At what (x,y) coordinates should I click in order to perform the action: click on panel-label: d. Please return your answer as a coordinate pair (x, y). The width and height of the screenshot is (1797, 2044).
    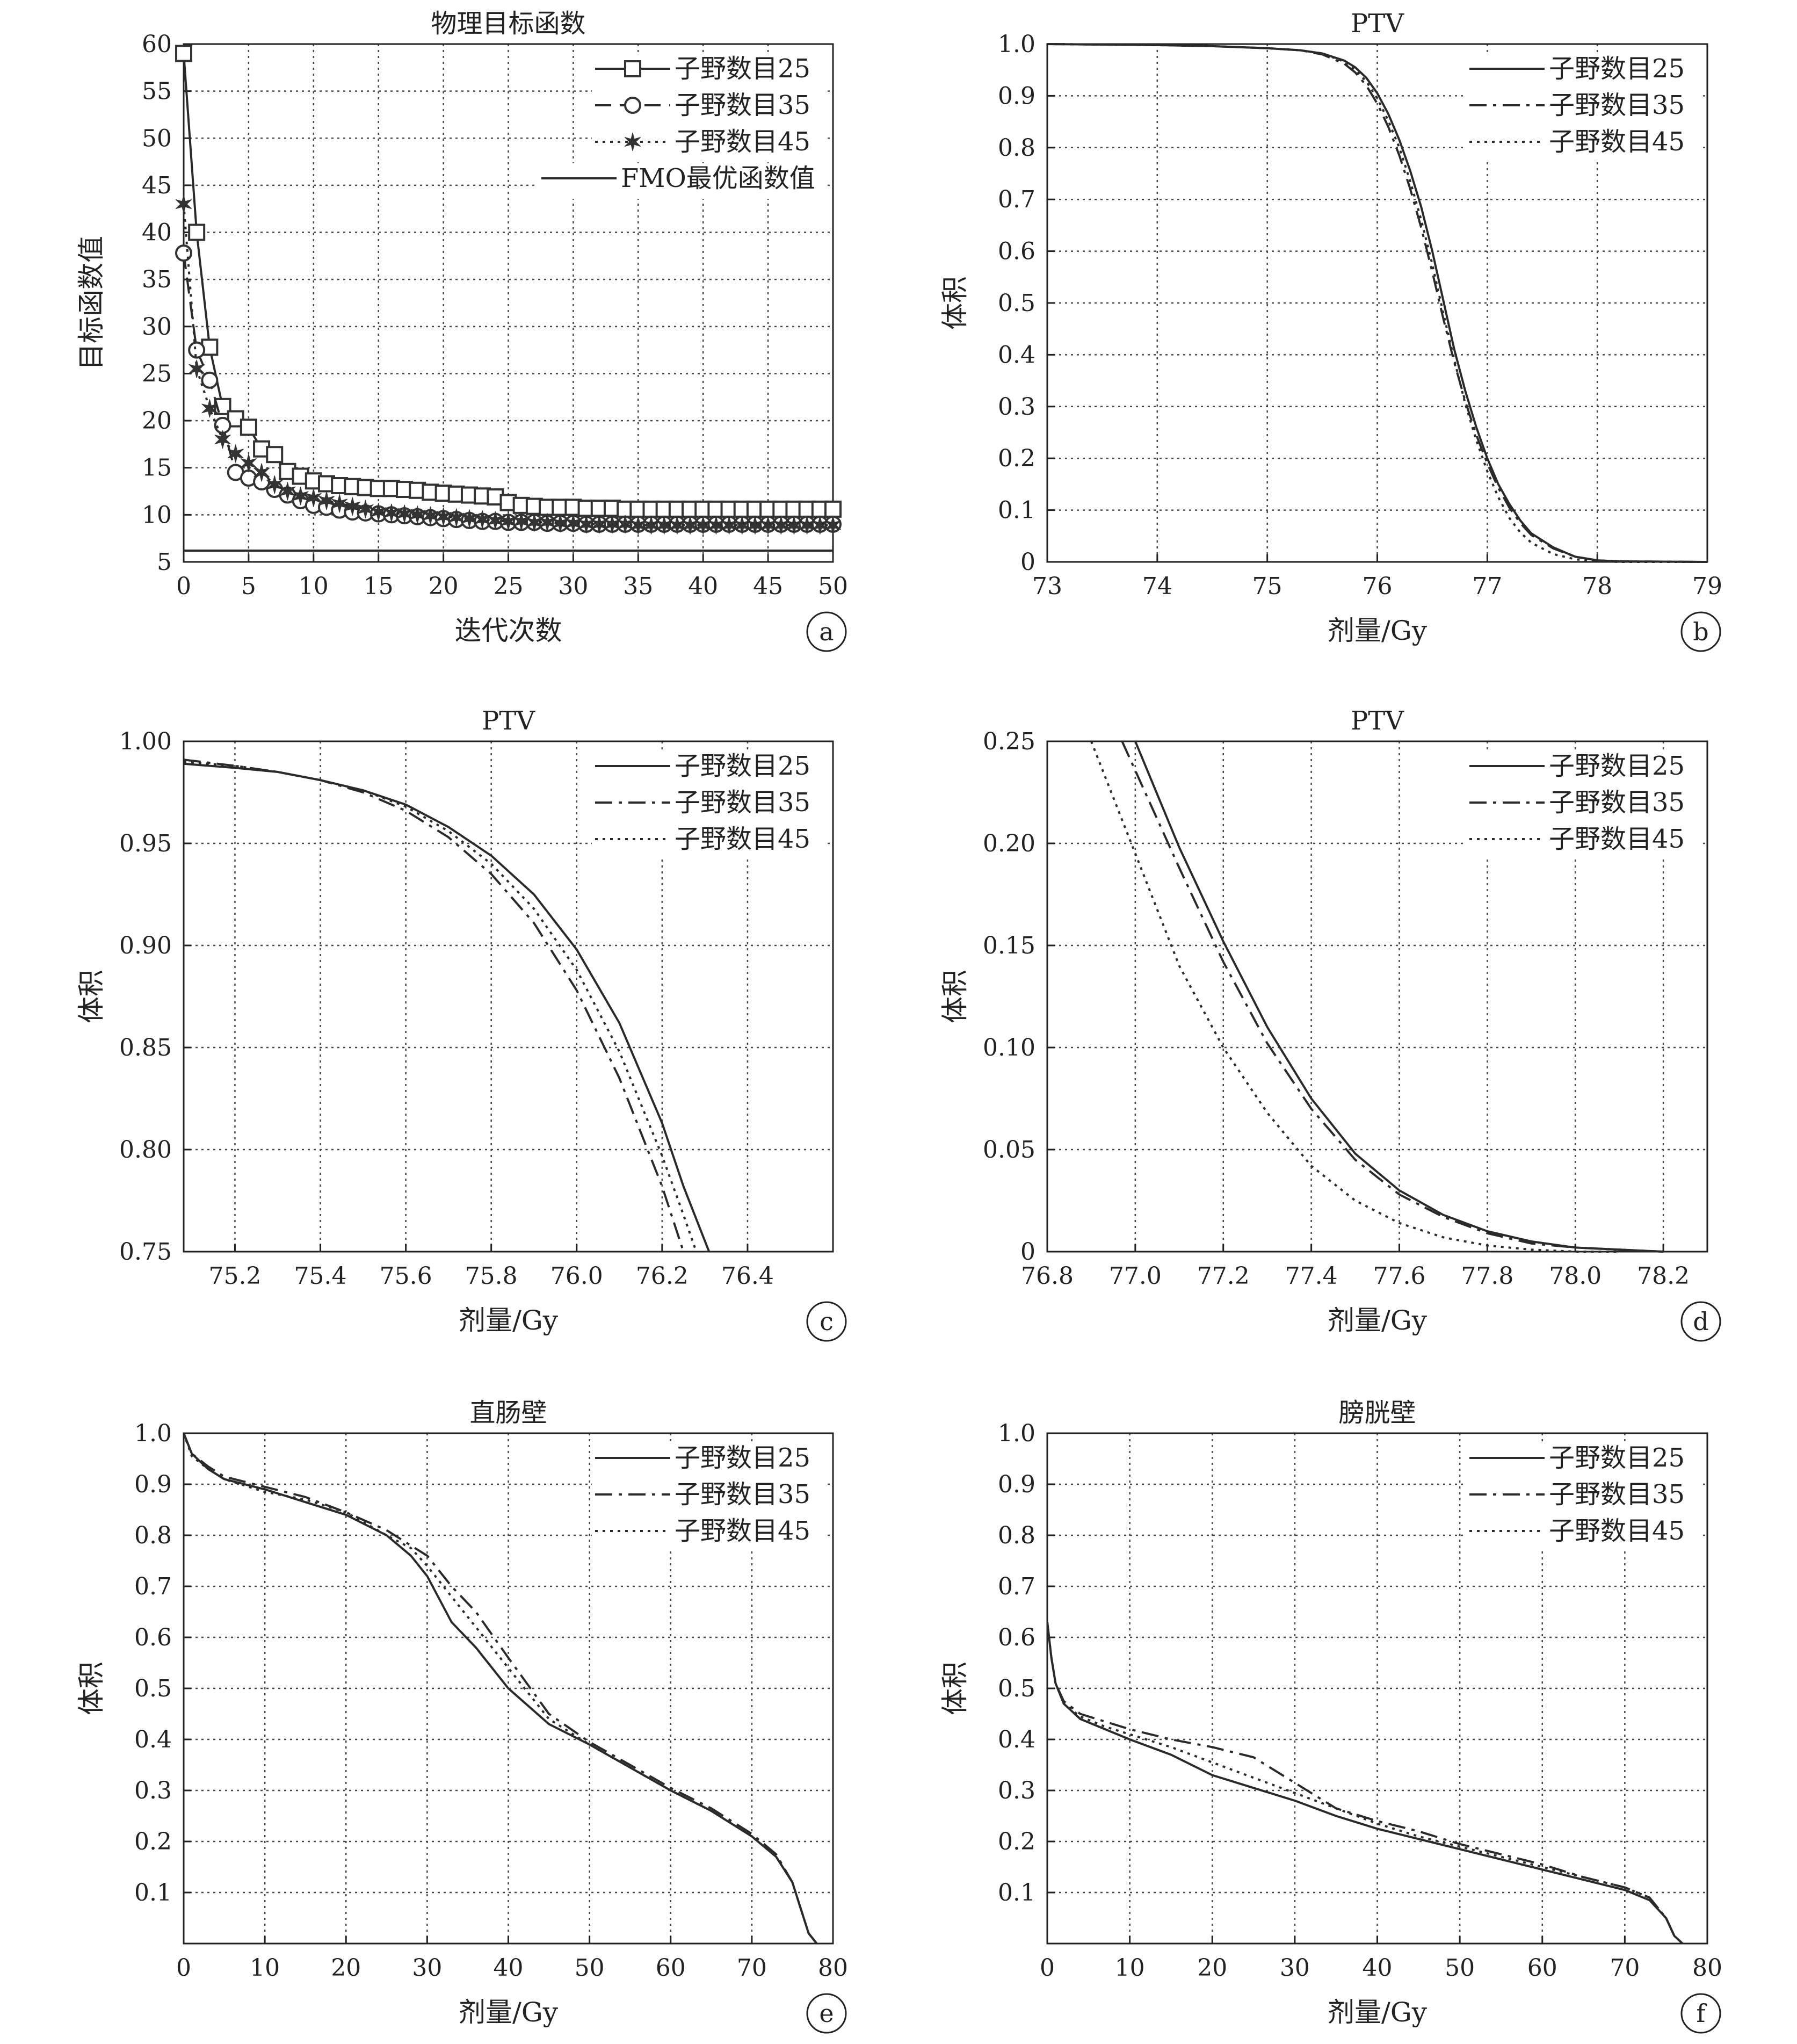
    Looking at the image, I should click on (1701, 1321).